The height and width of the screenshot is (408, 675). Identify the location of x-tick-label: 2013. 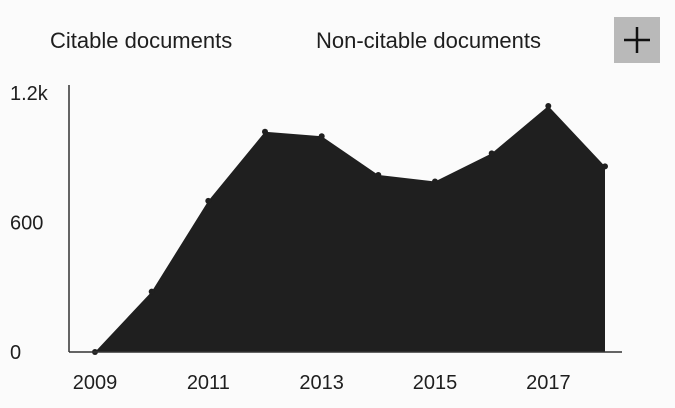
(321, 383).